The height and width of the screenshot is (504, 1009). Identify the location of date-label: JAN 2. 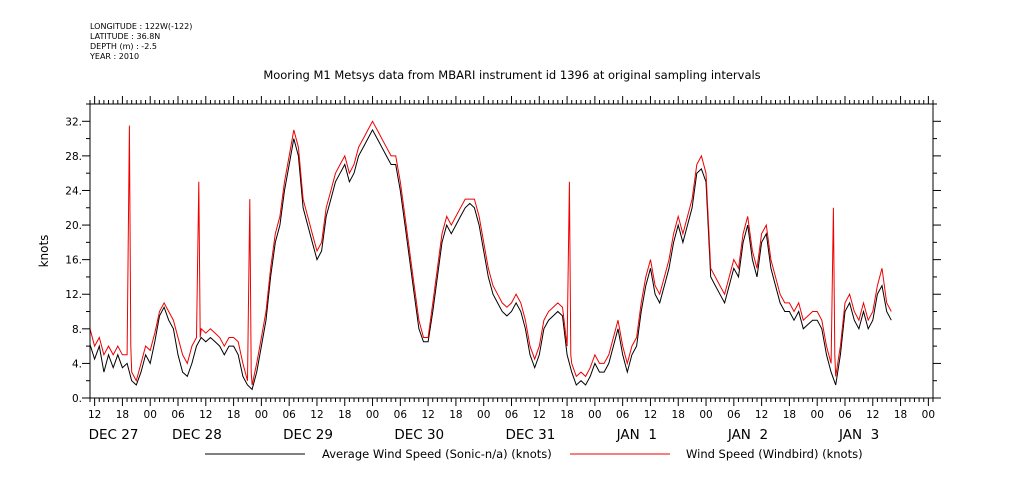
(747, 435).